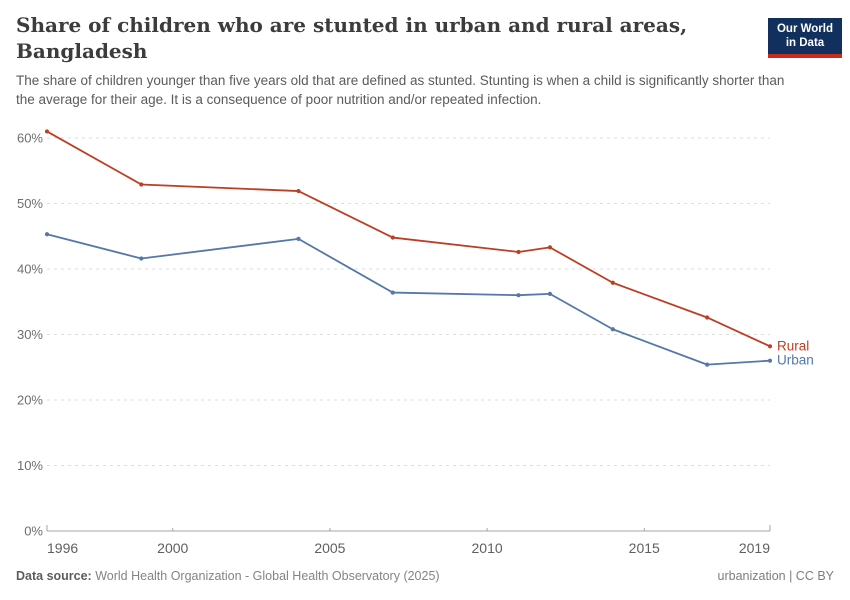  Describe the element at coordinates (30, 400) in the screenshot. I see `y-axis-tick-label: 20%` at that location.